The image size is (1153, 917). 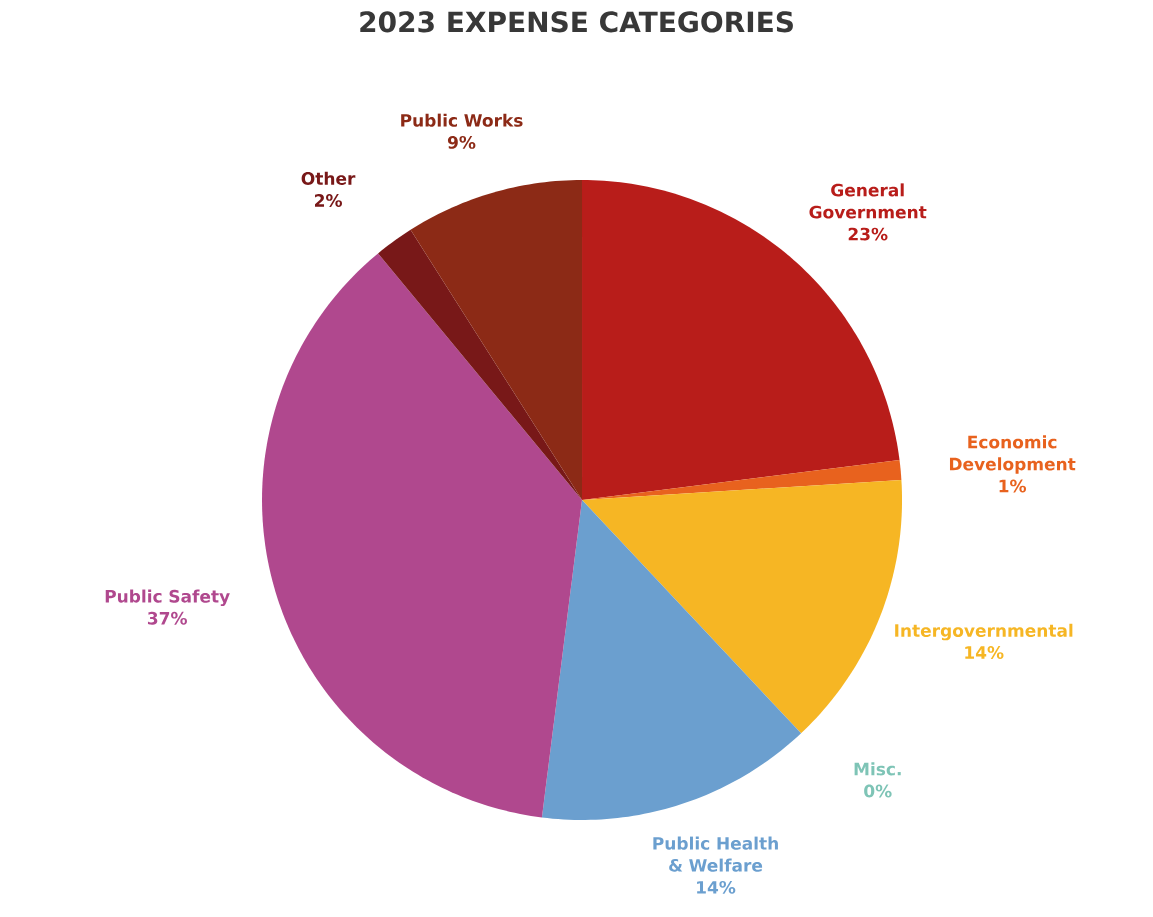 What do you see at coordinates (328, 178) in the screenshot?
I see `slice-label: Other` at bounding box center [328, 178].